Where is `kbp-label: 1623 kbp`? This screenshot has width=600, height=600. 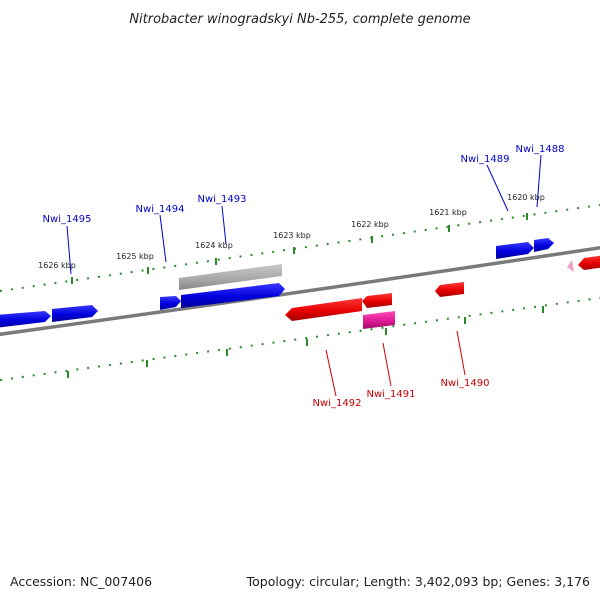
kbp-label: 1623 kbp is located at coordinates (292, 235).